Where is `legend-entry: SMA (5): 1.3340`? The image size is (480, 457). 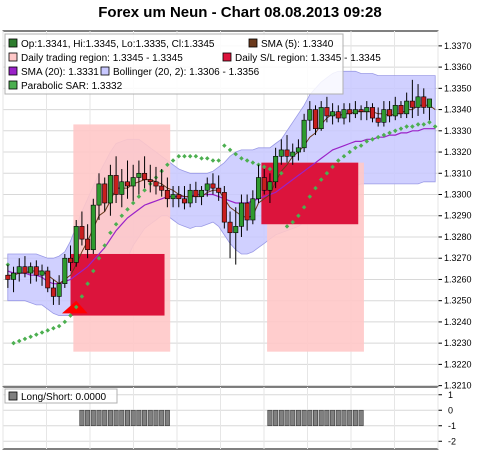
legend-entry: SMA (5): 1.3340 is located at coordinates (297, 44).